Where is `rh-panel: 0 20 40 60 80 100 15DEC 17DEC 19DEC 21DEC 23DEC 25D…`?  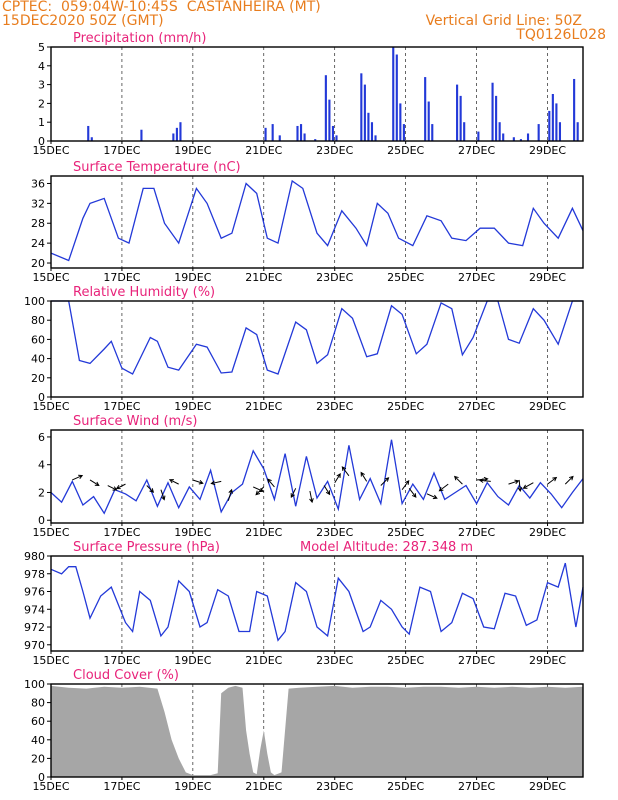
rh-panel: 0 20 40 60 80 100 15DEC 17DEC 19DEC 21DEC 23DEC 25D… is located at coordinates (304, 349).